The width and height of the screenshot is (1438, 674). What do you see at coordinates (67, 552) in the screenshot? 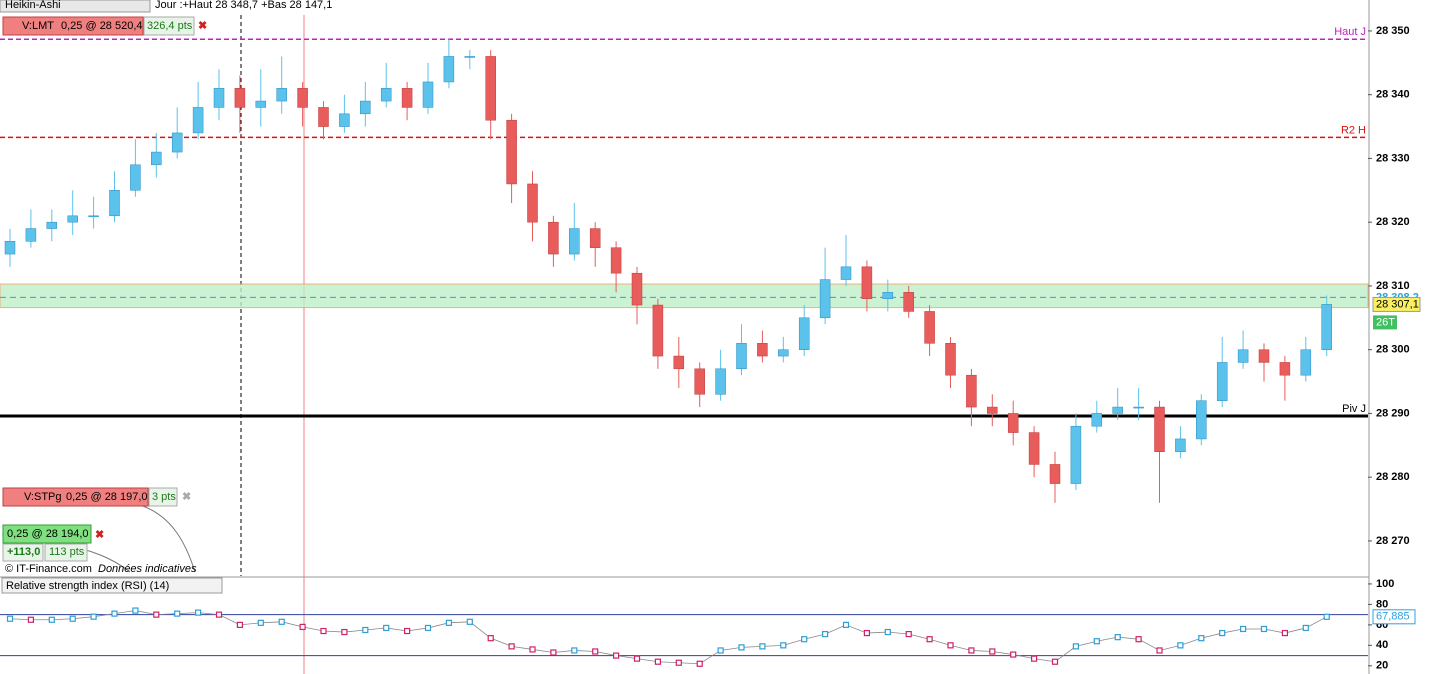
I see `position-pts: 113 pts` at bounding box center [67, 552].